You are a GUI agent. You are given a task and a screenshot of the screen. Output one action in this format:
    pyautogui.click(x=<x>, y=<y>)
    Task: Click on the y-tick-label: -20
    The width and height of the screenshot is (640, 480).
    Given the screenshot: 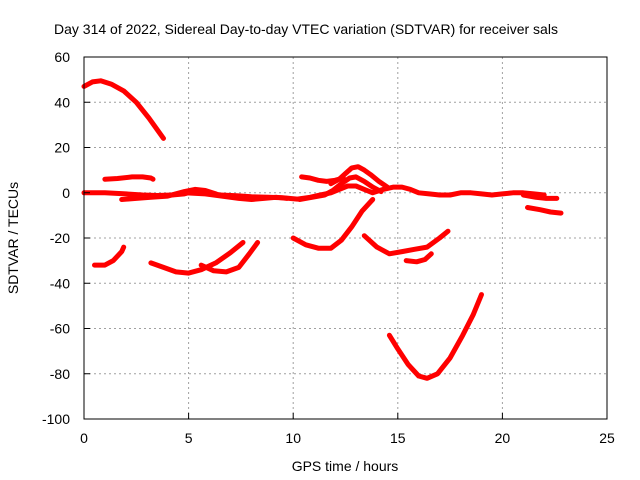 What is the action you would take?
    pyautogui.click(x=60, y=238)
    